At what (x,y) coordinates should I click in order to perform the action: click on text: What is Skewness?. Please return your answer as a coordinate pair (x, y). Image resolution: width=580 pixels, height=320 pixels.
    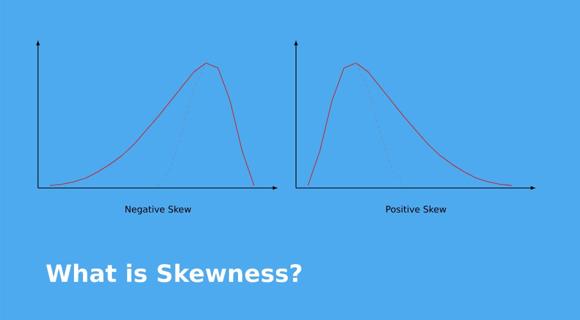
    Looking at the image, I should click on (174, 273).